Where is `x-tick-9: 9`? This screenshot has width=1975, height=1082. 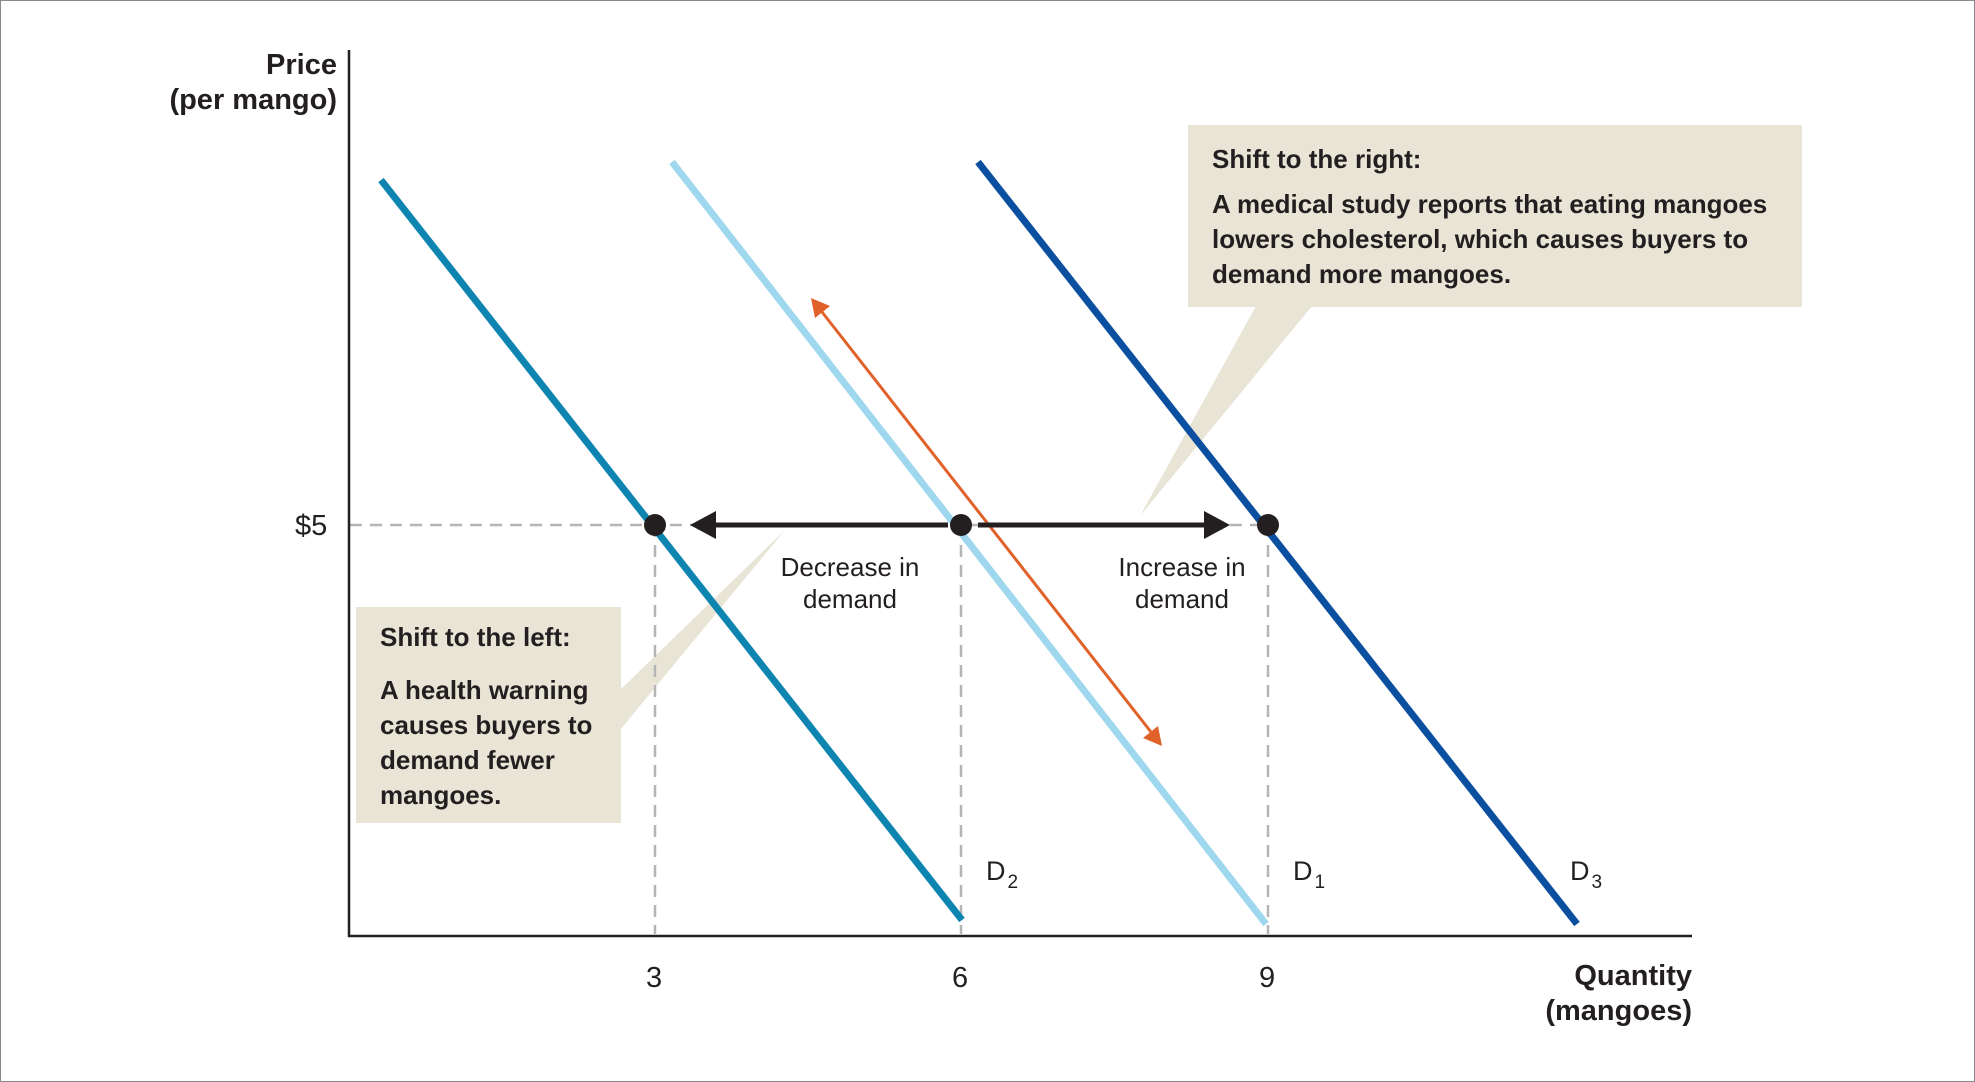 x-tick-9: 9 is located at coordinates (1267, 978).